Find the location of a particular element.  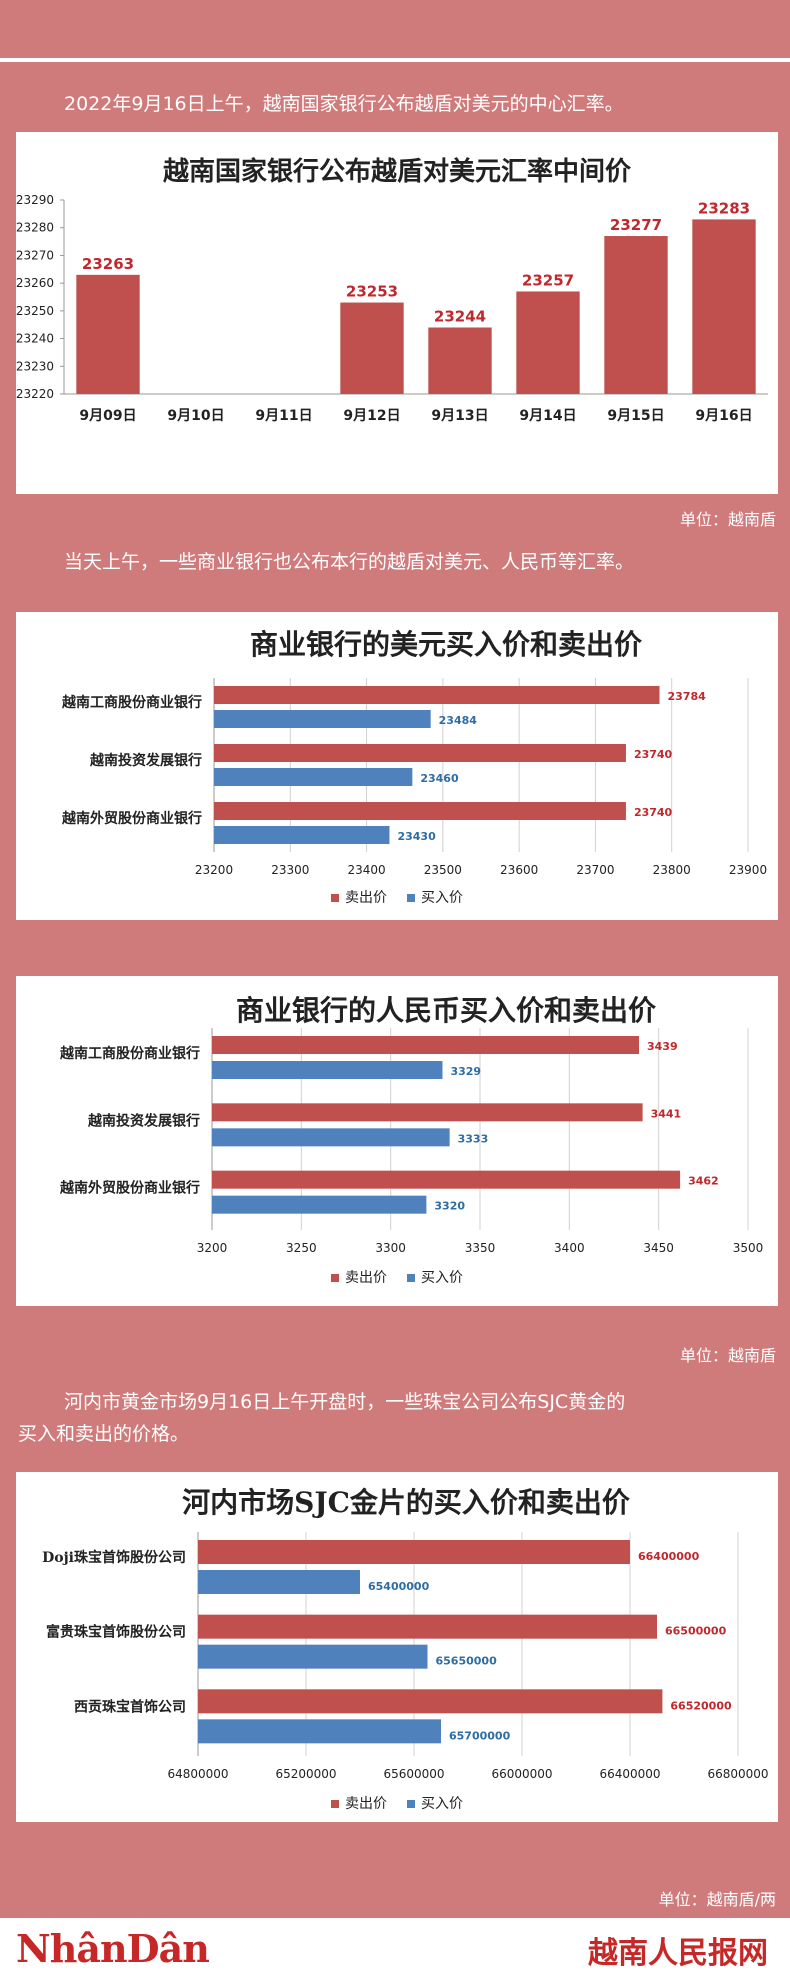

chart-title: 越南国家银行公布越盾对美元汇率中间价 is located at coordinates (397, 171).